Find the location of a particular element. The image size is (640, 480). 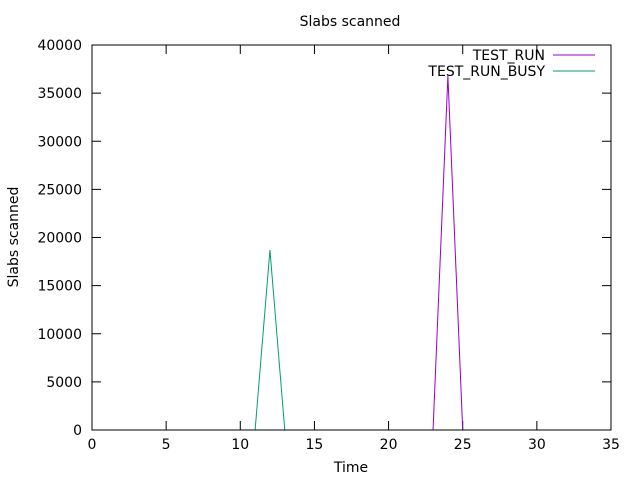

y-tick-label: 35000 is located at coordinates (59, 94).